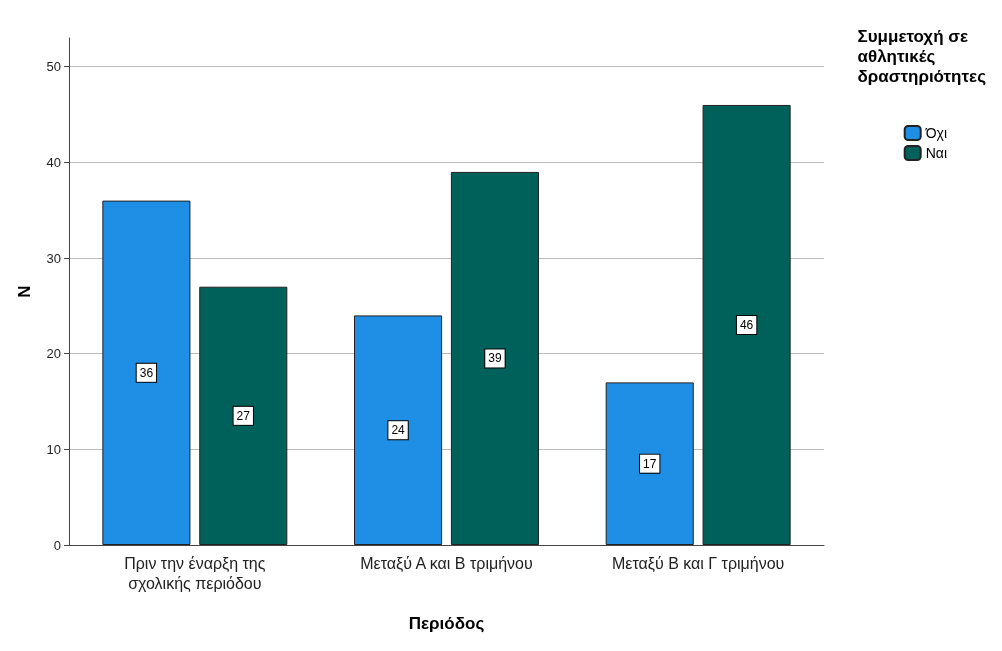  I want to click on data-label: 27, so click(243, 415).